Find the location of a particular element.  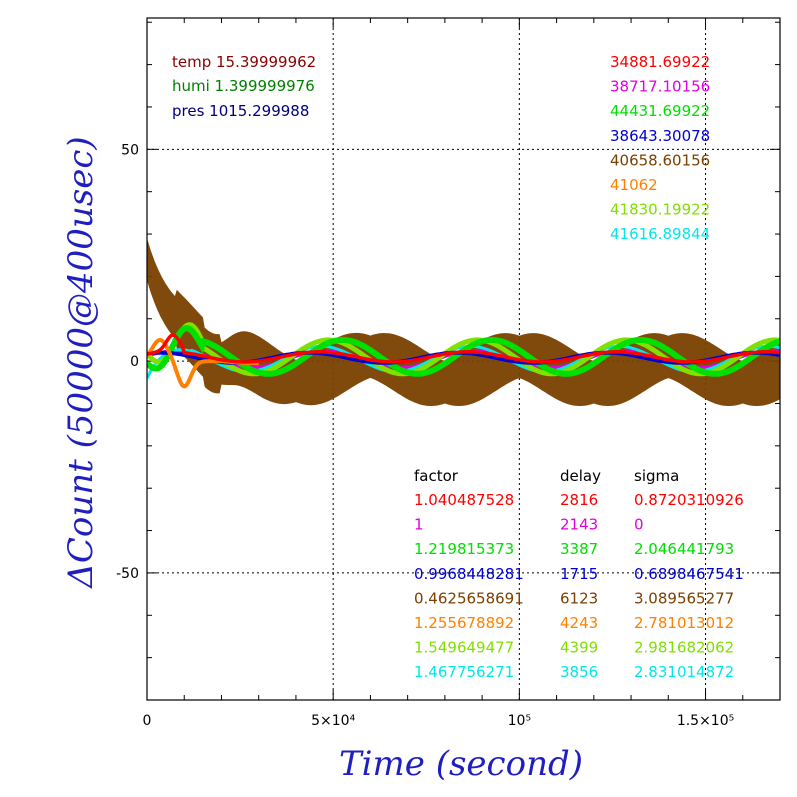

table-header-sigma: sigma is located at coordinates (656, 476).